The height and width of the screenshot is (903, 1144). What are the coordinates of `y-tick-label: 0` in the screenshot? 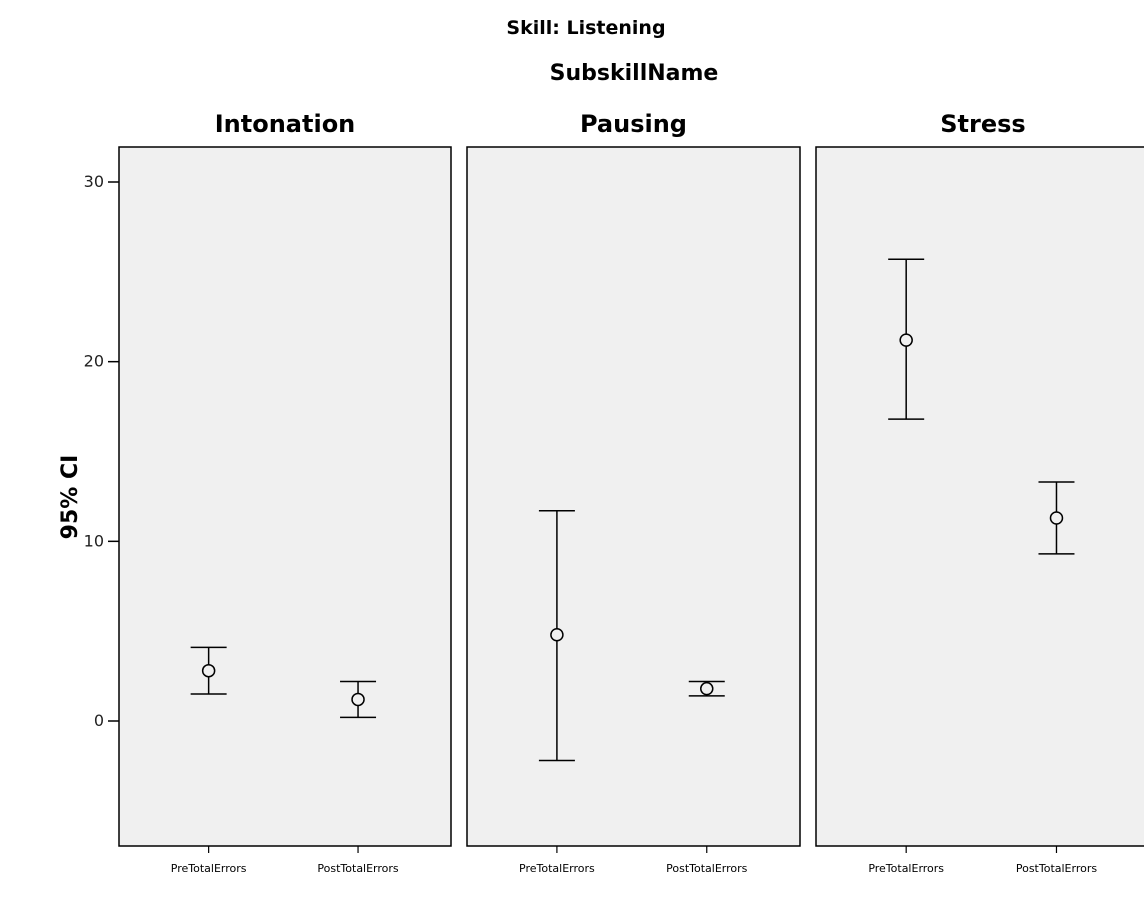 It's located at (99, 720).